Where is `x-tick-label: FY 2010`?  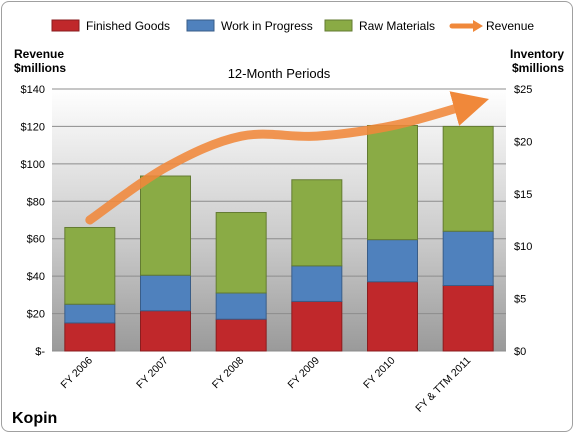 x-tick-label: FY 2010 is located at coordinates (379, 373).